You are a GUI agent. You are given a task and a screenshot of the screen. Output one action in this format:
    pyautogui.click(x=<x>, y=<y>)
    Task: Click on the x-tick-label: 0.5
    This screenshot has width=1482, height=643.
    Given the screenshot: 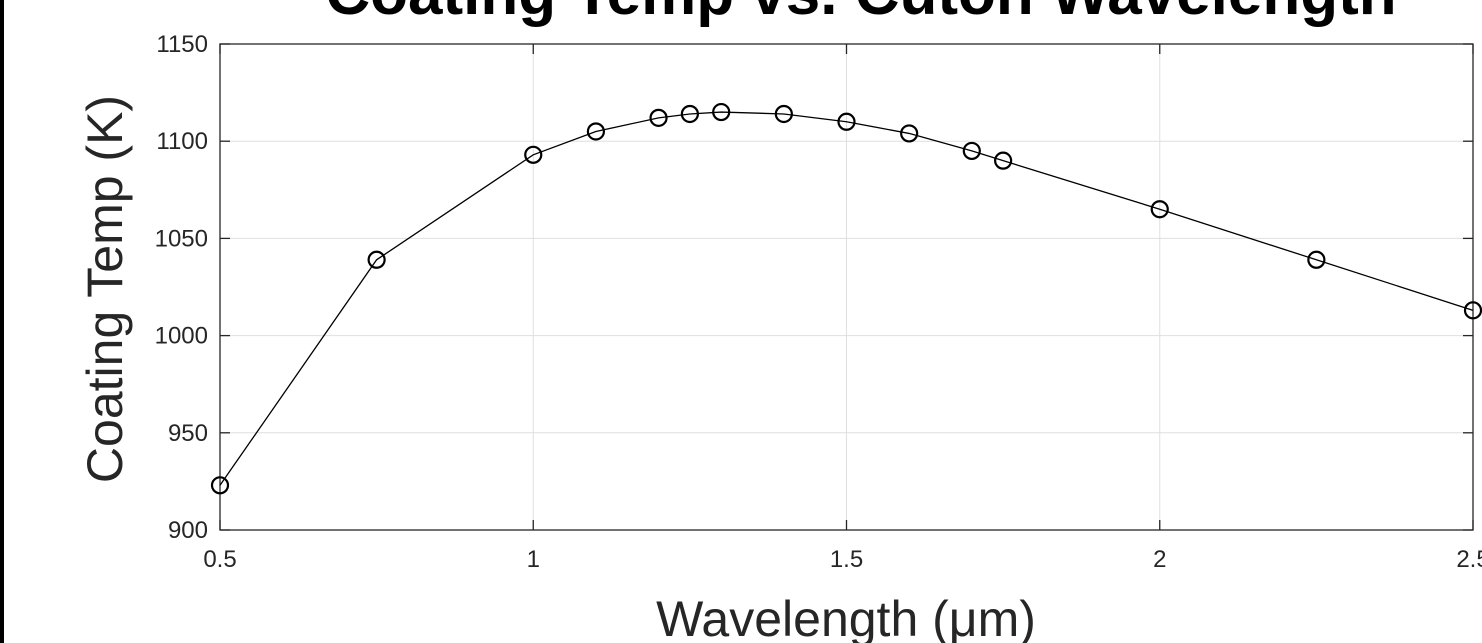 What is the action you would take?
    pyautogui.click(x=219, y=559)
    